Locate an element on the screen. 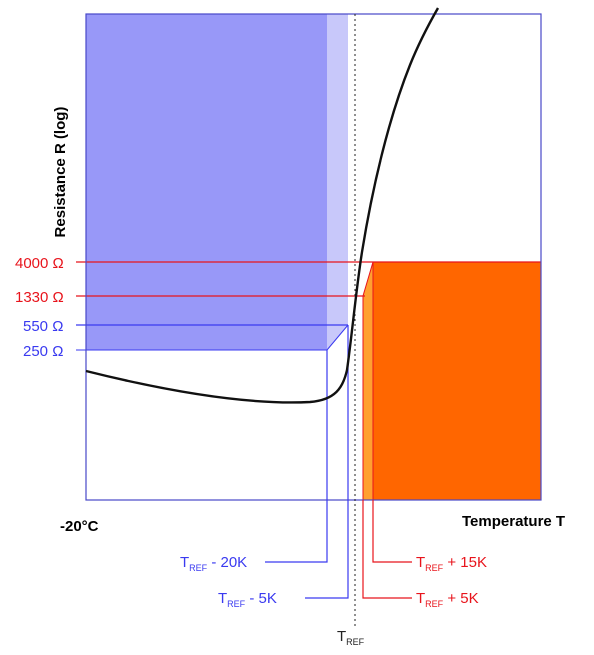 The image size is (594, 655). leader-tref-plus-5k is located at coordinates (387, 549).